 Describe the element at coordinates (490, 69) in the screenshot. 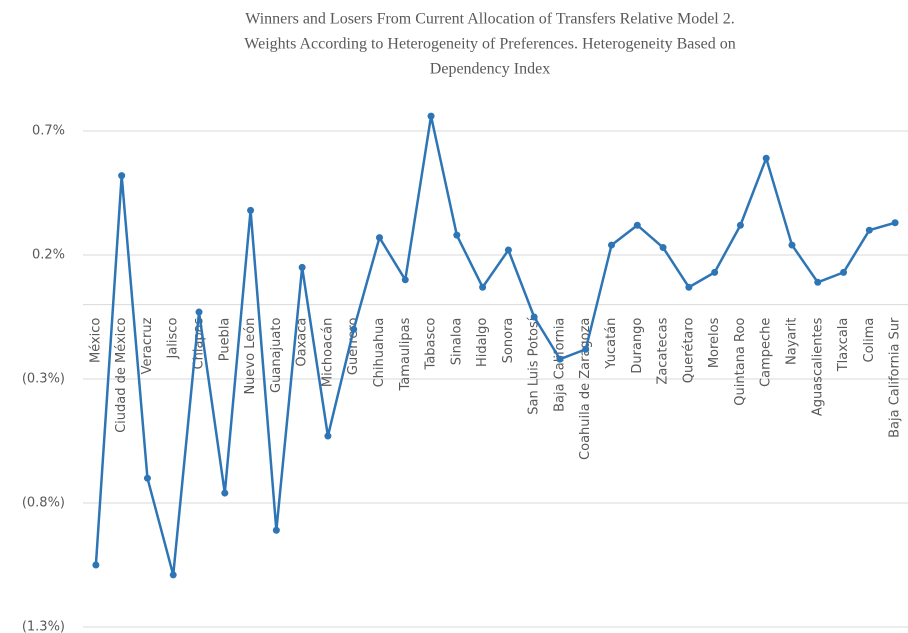

I see `chart-title: Dependency Index` at that location.